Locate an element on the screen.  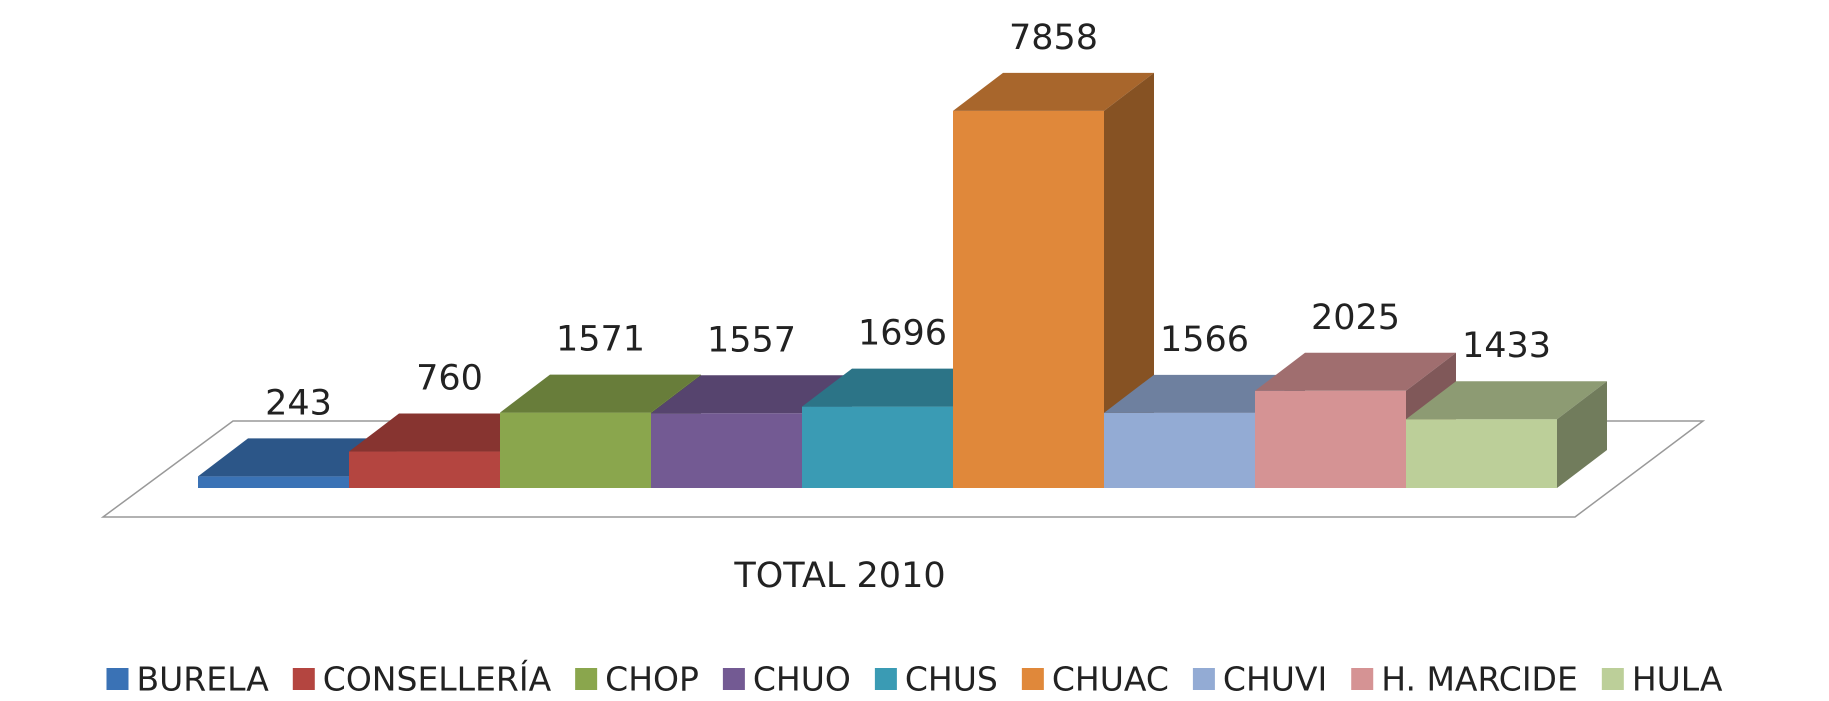
data-label: 1571 is located at coordinates (600, 340).